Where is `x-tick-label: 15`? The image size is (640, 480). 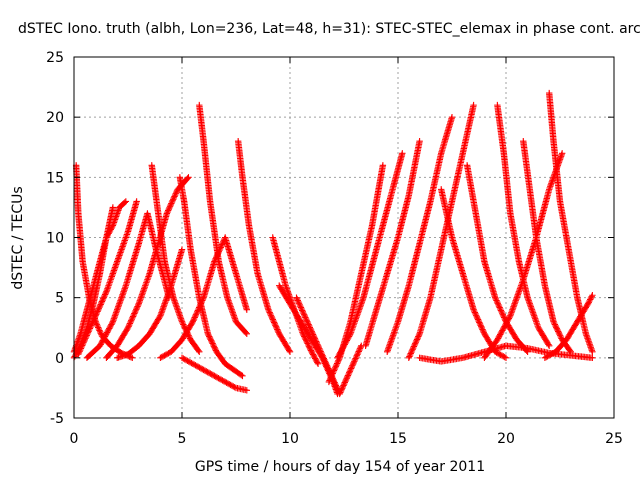 x-tick-label: 15 is located at coordinates (398, 439).